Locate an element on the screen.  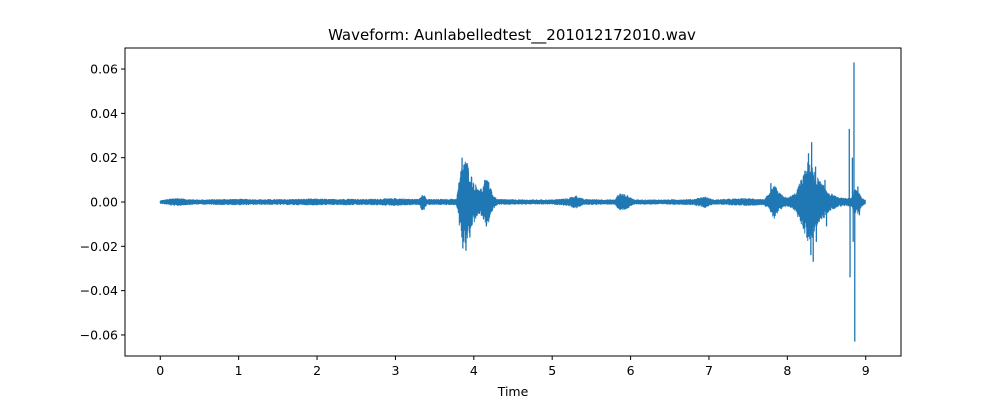
y-tick-label: 0.00 is located at coordinates (104, 202).